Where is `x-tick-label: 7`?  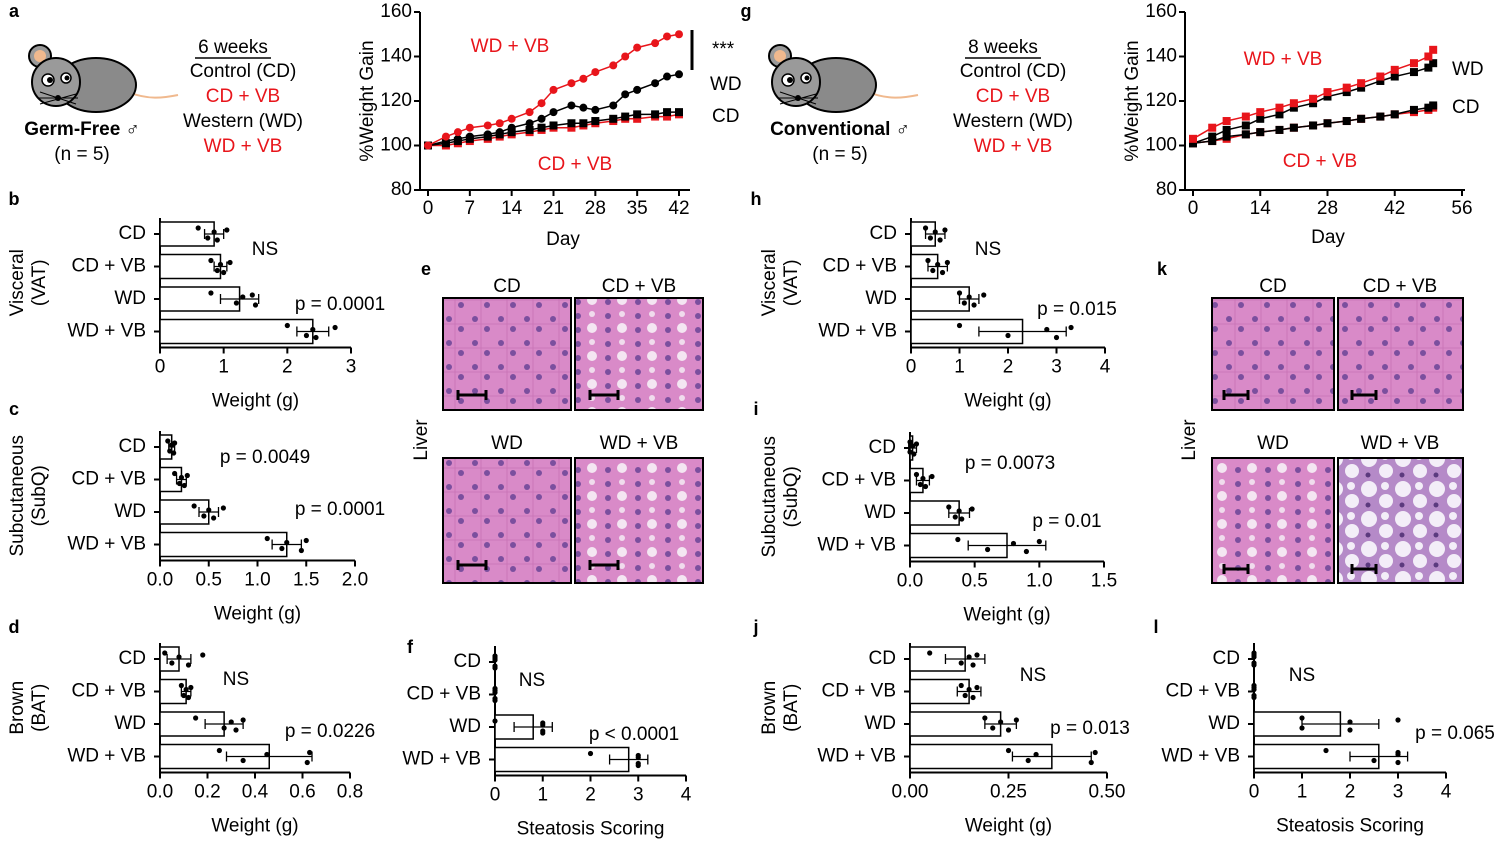 x-tick-label: 7 is located at coordinates (470, 208).